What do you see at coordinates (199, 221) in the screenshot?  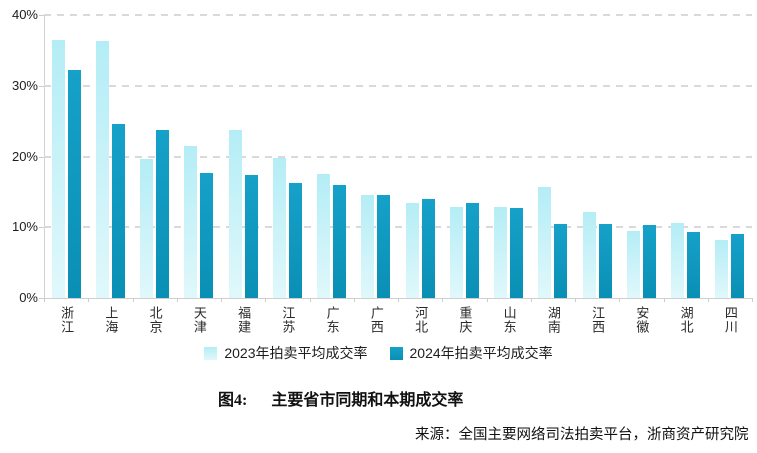 I see `bar-group-天津` at bounding box center [199, 221].